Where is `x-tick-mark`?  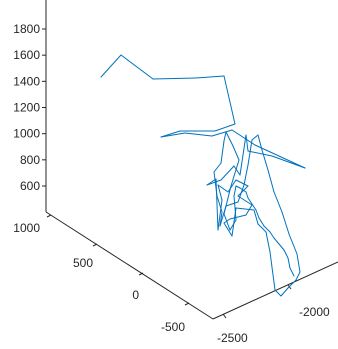
x-tick-mark is located at coordinates (224, 316).